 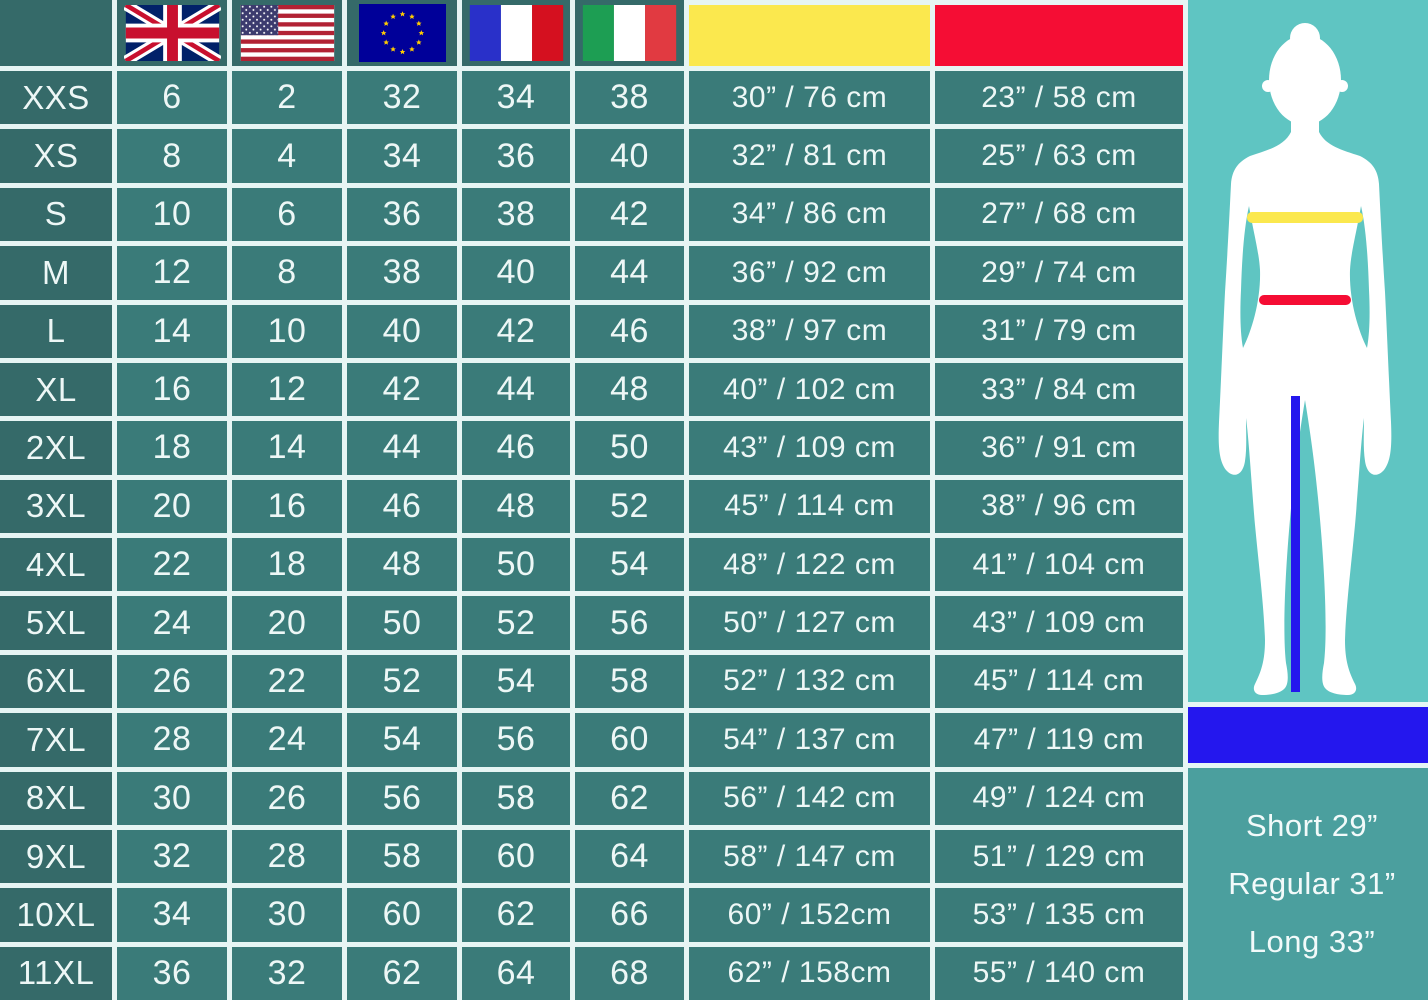 What do you see at coordinates (629, 798) in the screenshot?
I see `it-size-cell: 62` at bounding box center [629, 798].